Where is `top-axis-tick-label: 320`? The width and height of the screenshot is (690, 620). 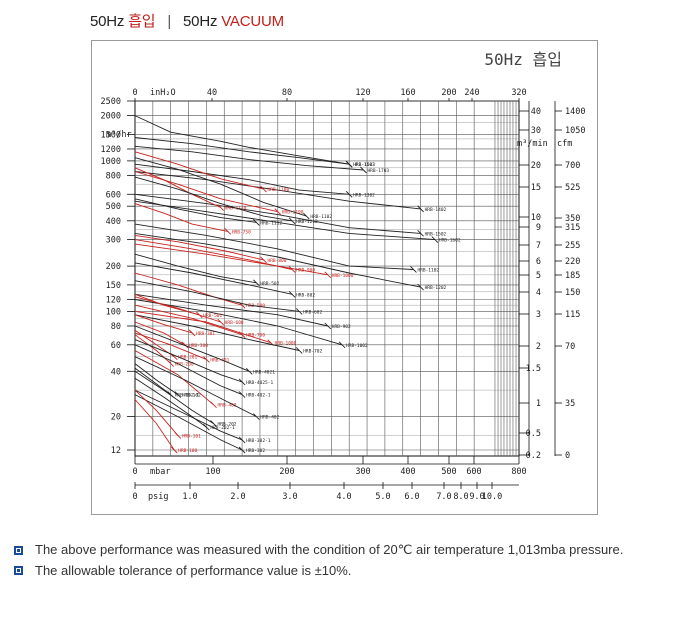 top-axis-tick-label: 320 is located at coordinates (518, 93).